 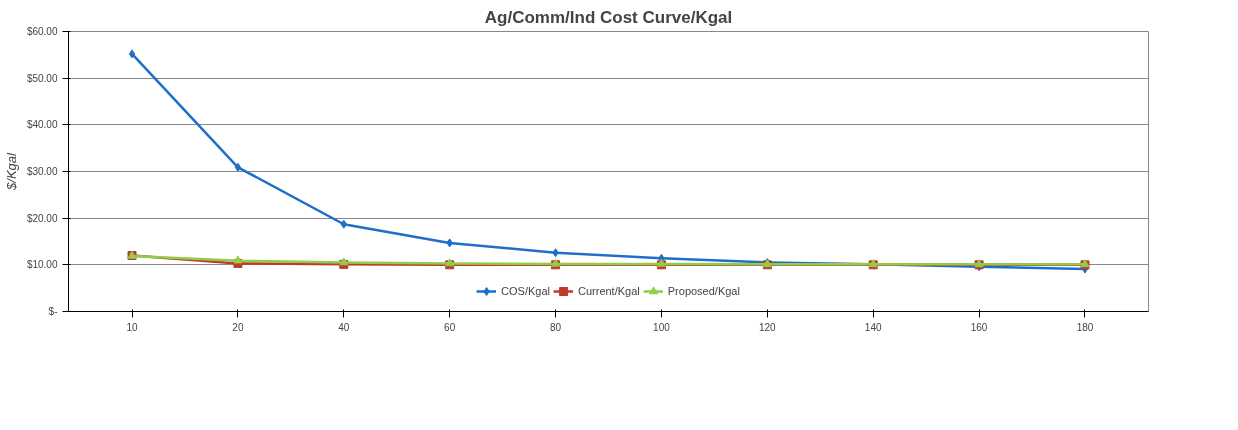 I want to click on chart-title: Ag/Comm/Ind Cost Curve/Kgal, so click(x=608, y=17).